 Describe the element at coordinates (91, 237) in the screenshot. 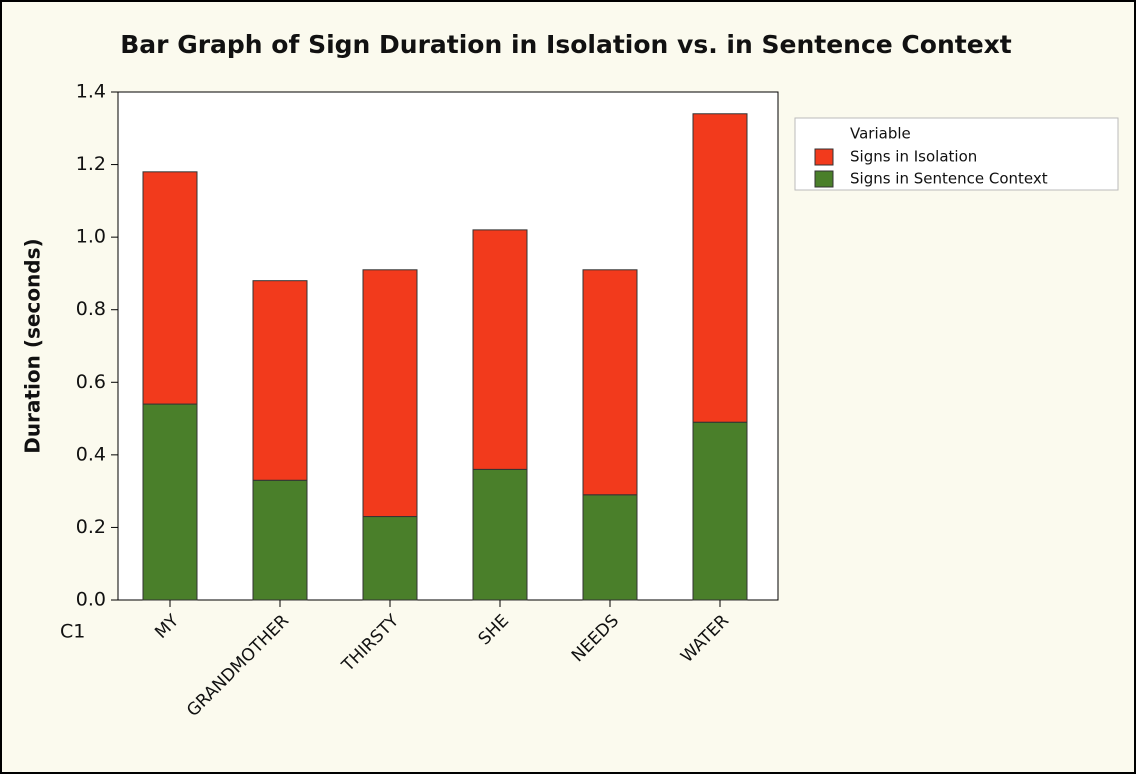

I see `y-tick-label: 1.0` at that location.